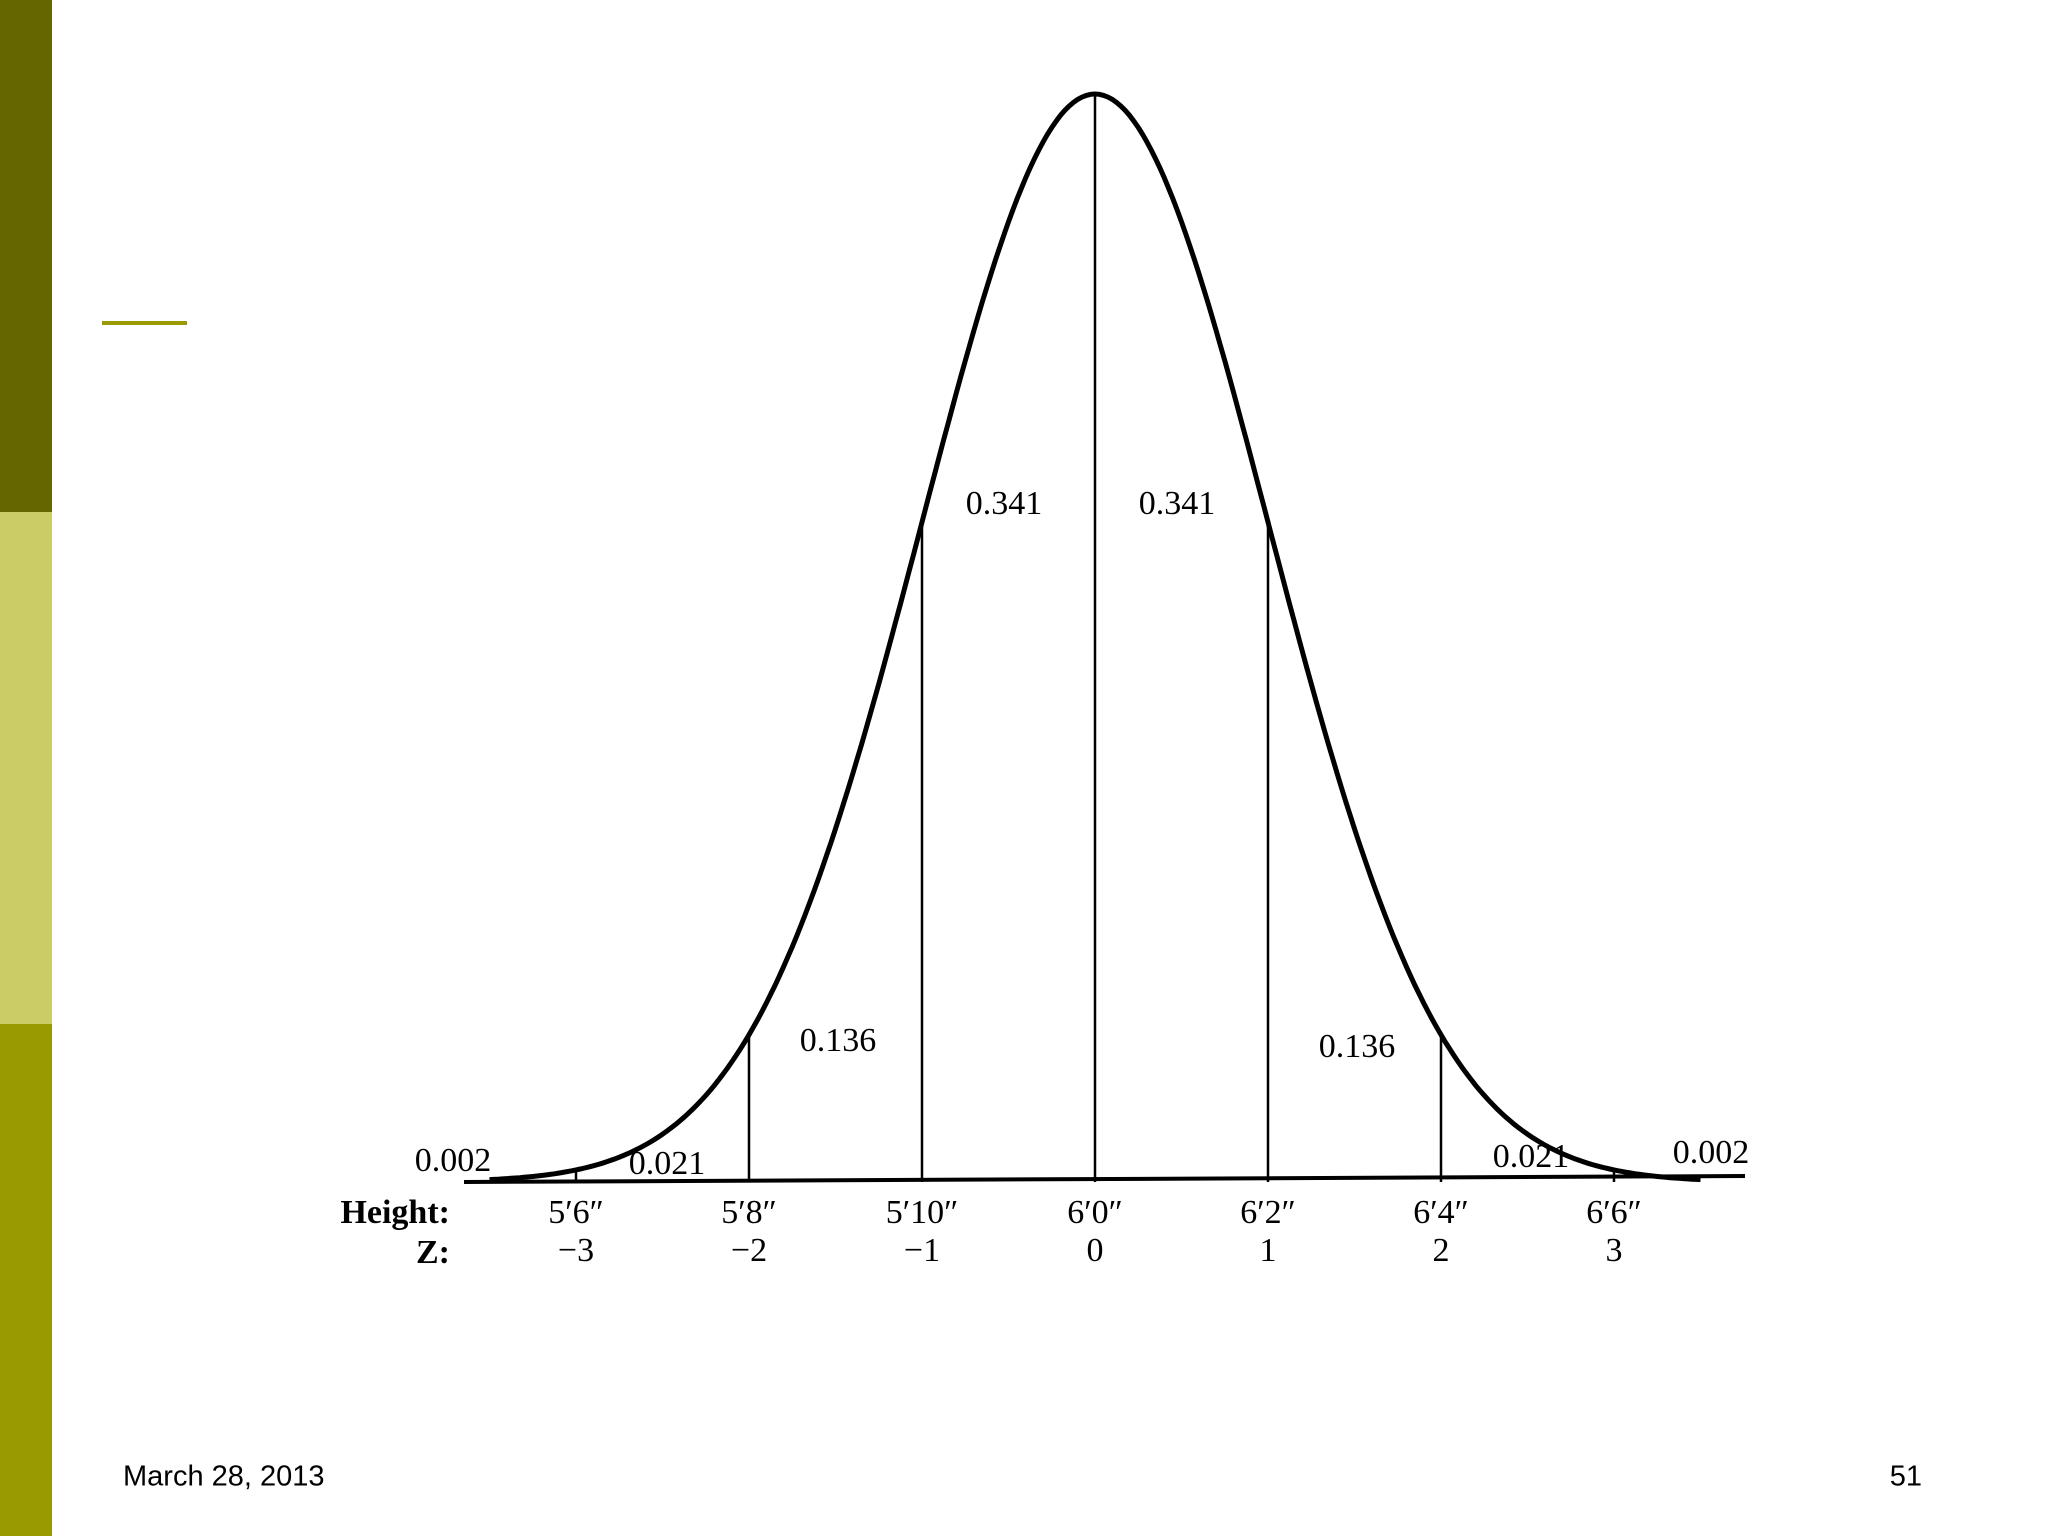 The width and height of the screenshot is (2048, 1536). I want to click on z-tick-label: −1, so click(922, 1250).